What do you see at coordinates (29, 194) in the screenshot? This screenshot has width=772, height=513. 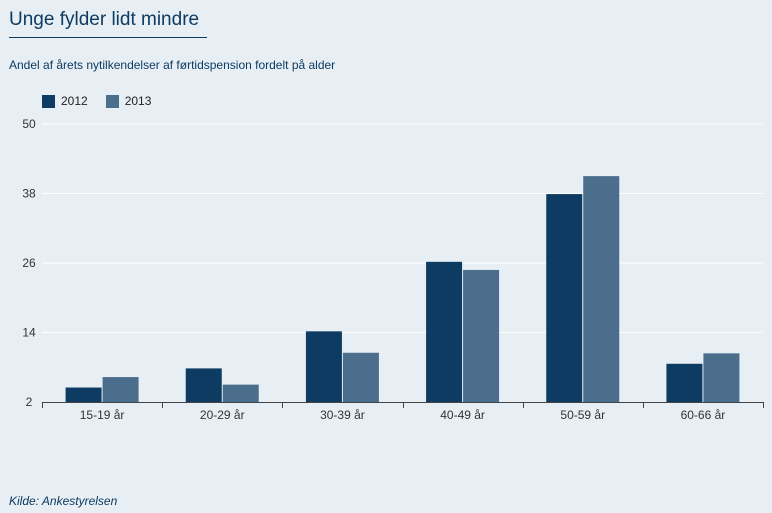 I see `y-tick-label: 38` at bounding box center [29, 194].